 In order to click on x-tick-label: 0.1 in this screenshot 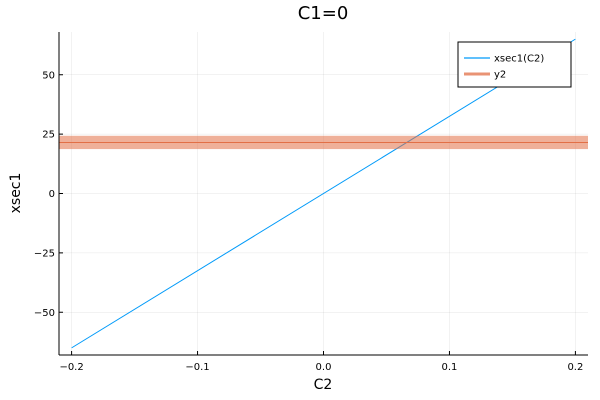, I will do `click(449, 367)`.